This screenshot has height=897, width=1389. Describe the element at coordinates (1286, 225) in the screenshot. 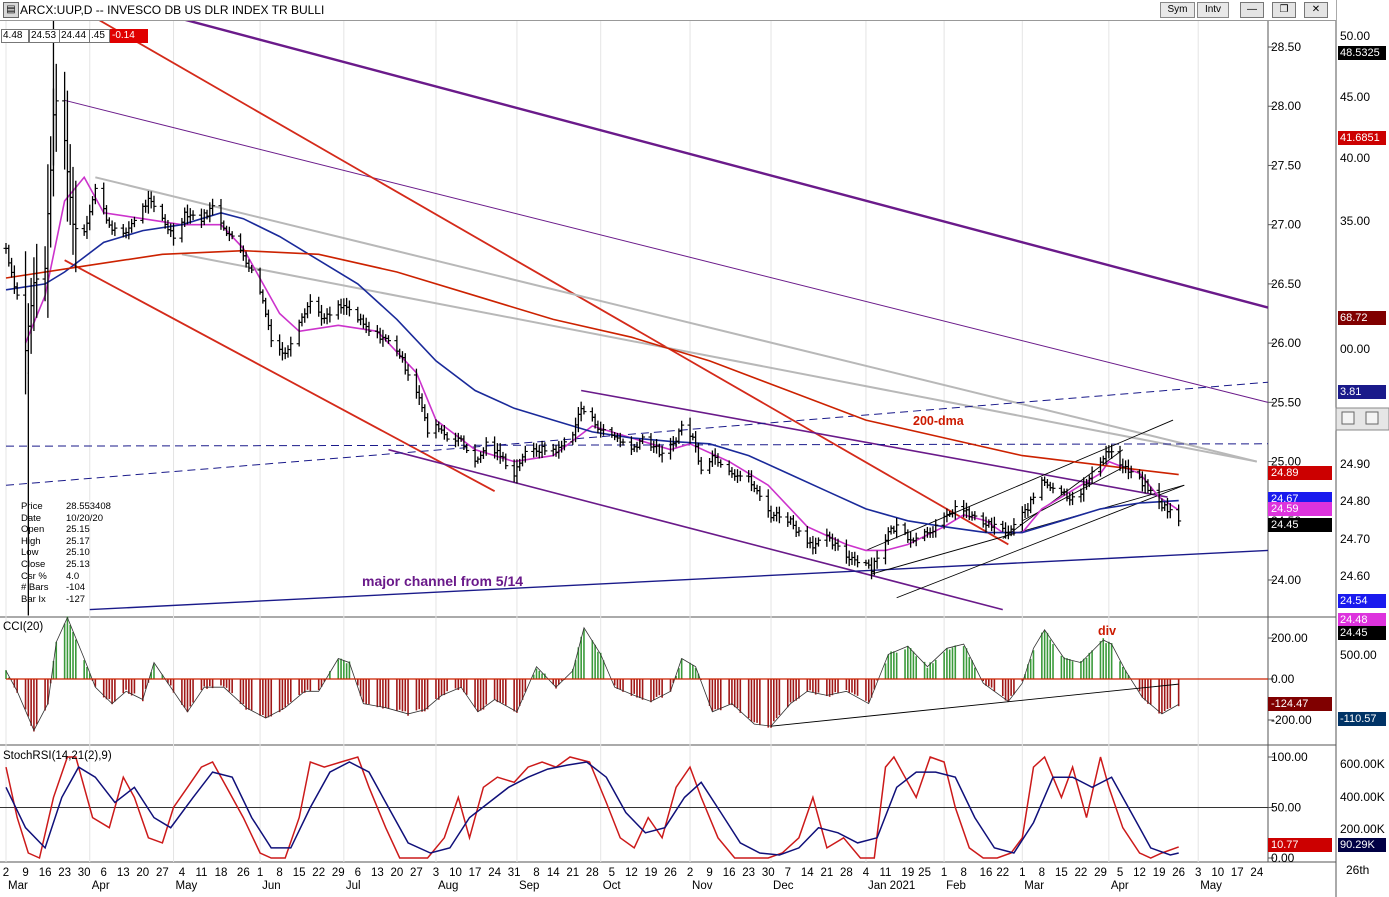

I see `price-tick-label: 27.00` at that location.